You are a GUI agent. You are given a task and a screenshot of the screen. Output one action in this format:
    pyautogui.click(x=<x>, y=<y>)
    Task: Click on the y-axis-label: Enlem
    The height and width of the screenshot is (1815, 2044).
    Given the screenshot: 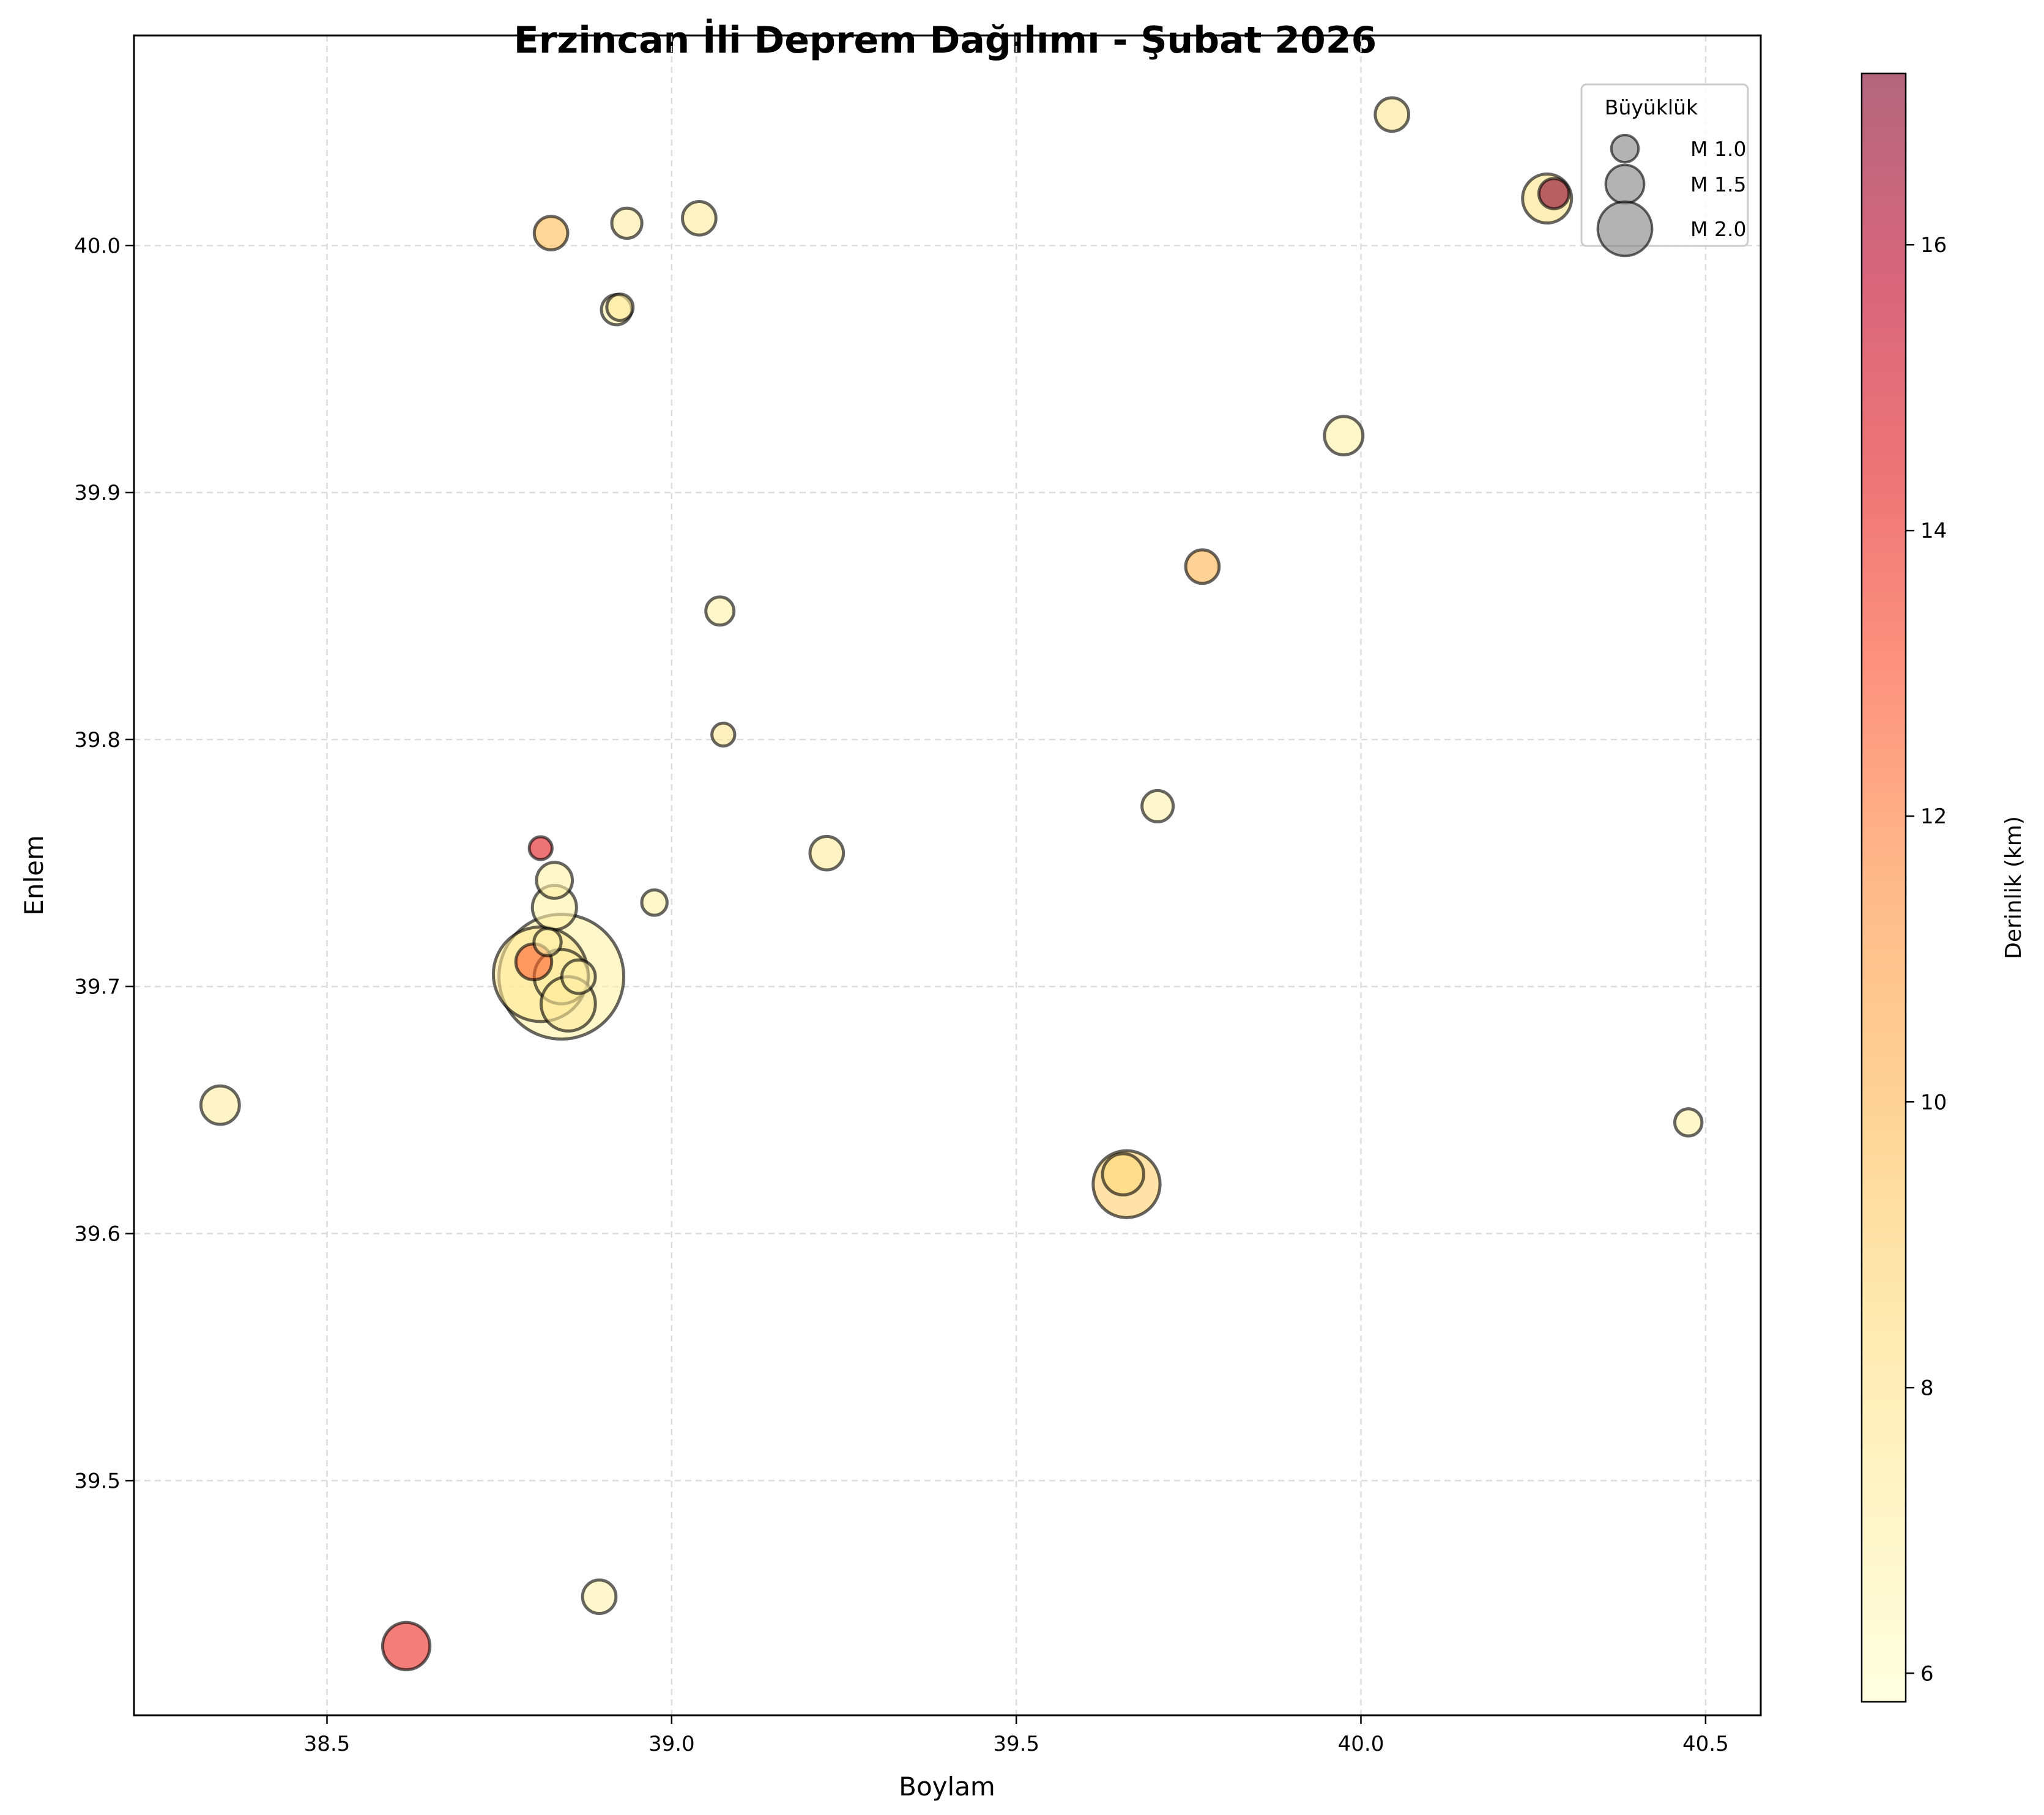 What is the action you would take?
    pyautogui.click(x=34, y=875)
    